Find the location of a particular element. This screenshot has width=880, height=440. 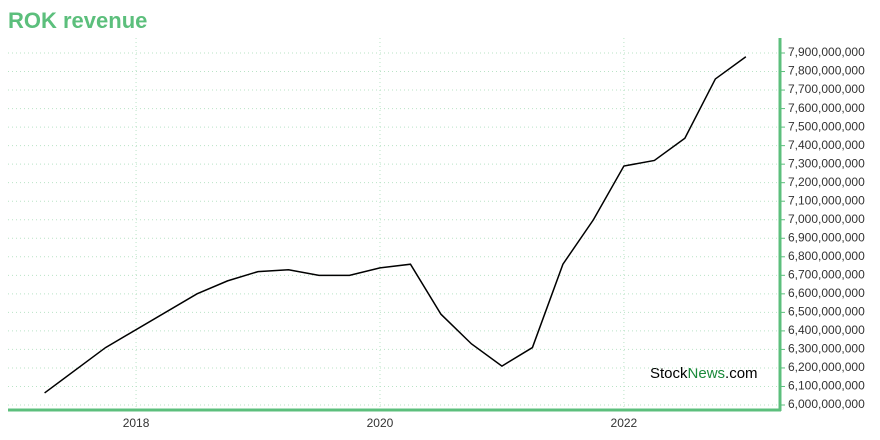

x-tick-label: 2022 is located at coordinates (624, 423).